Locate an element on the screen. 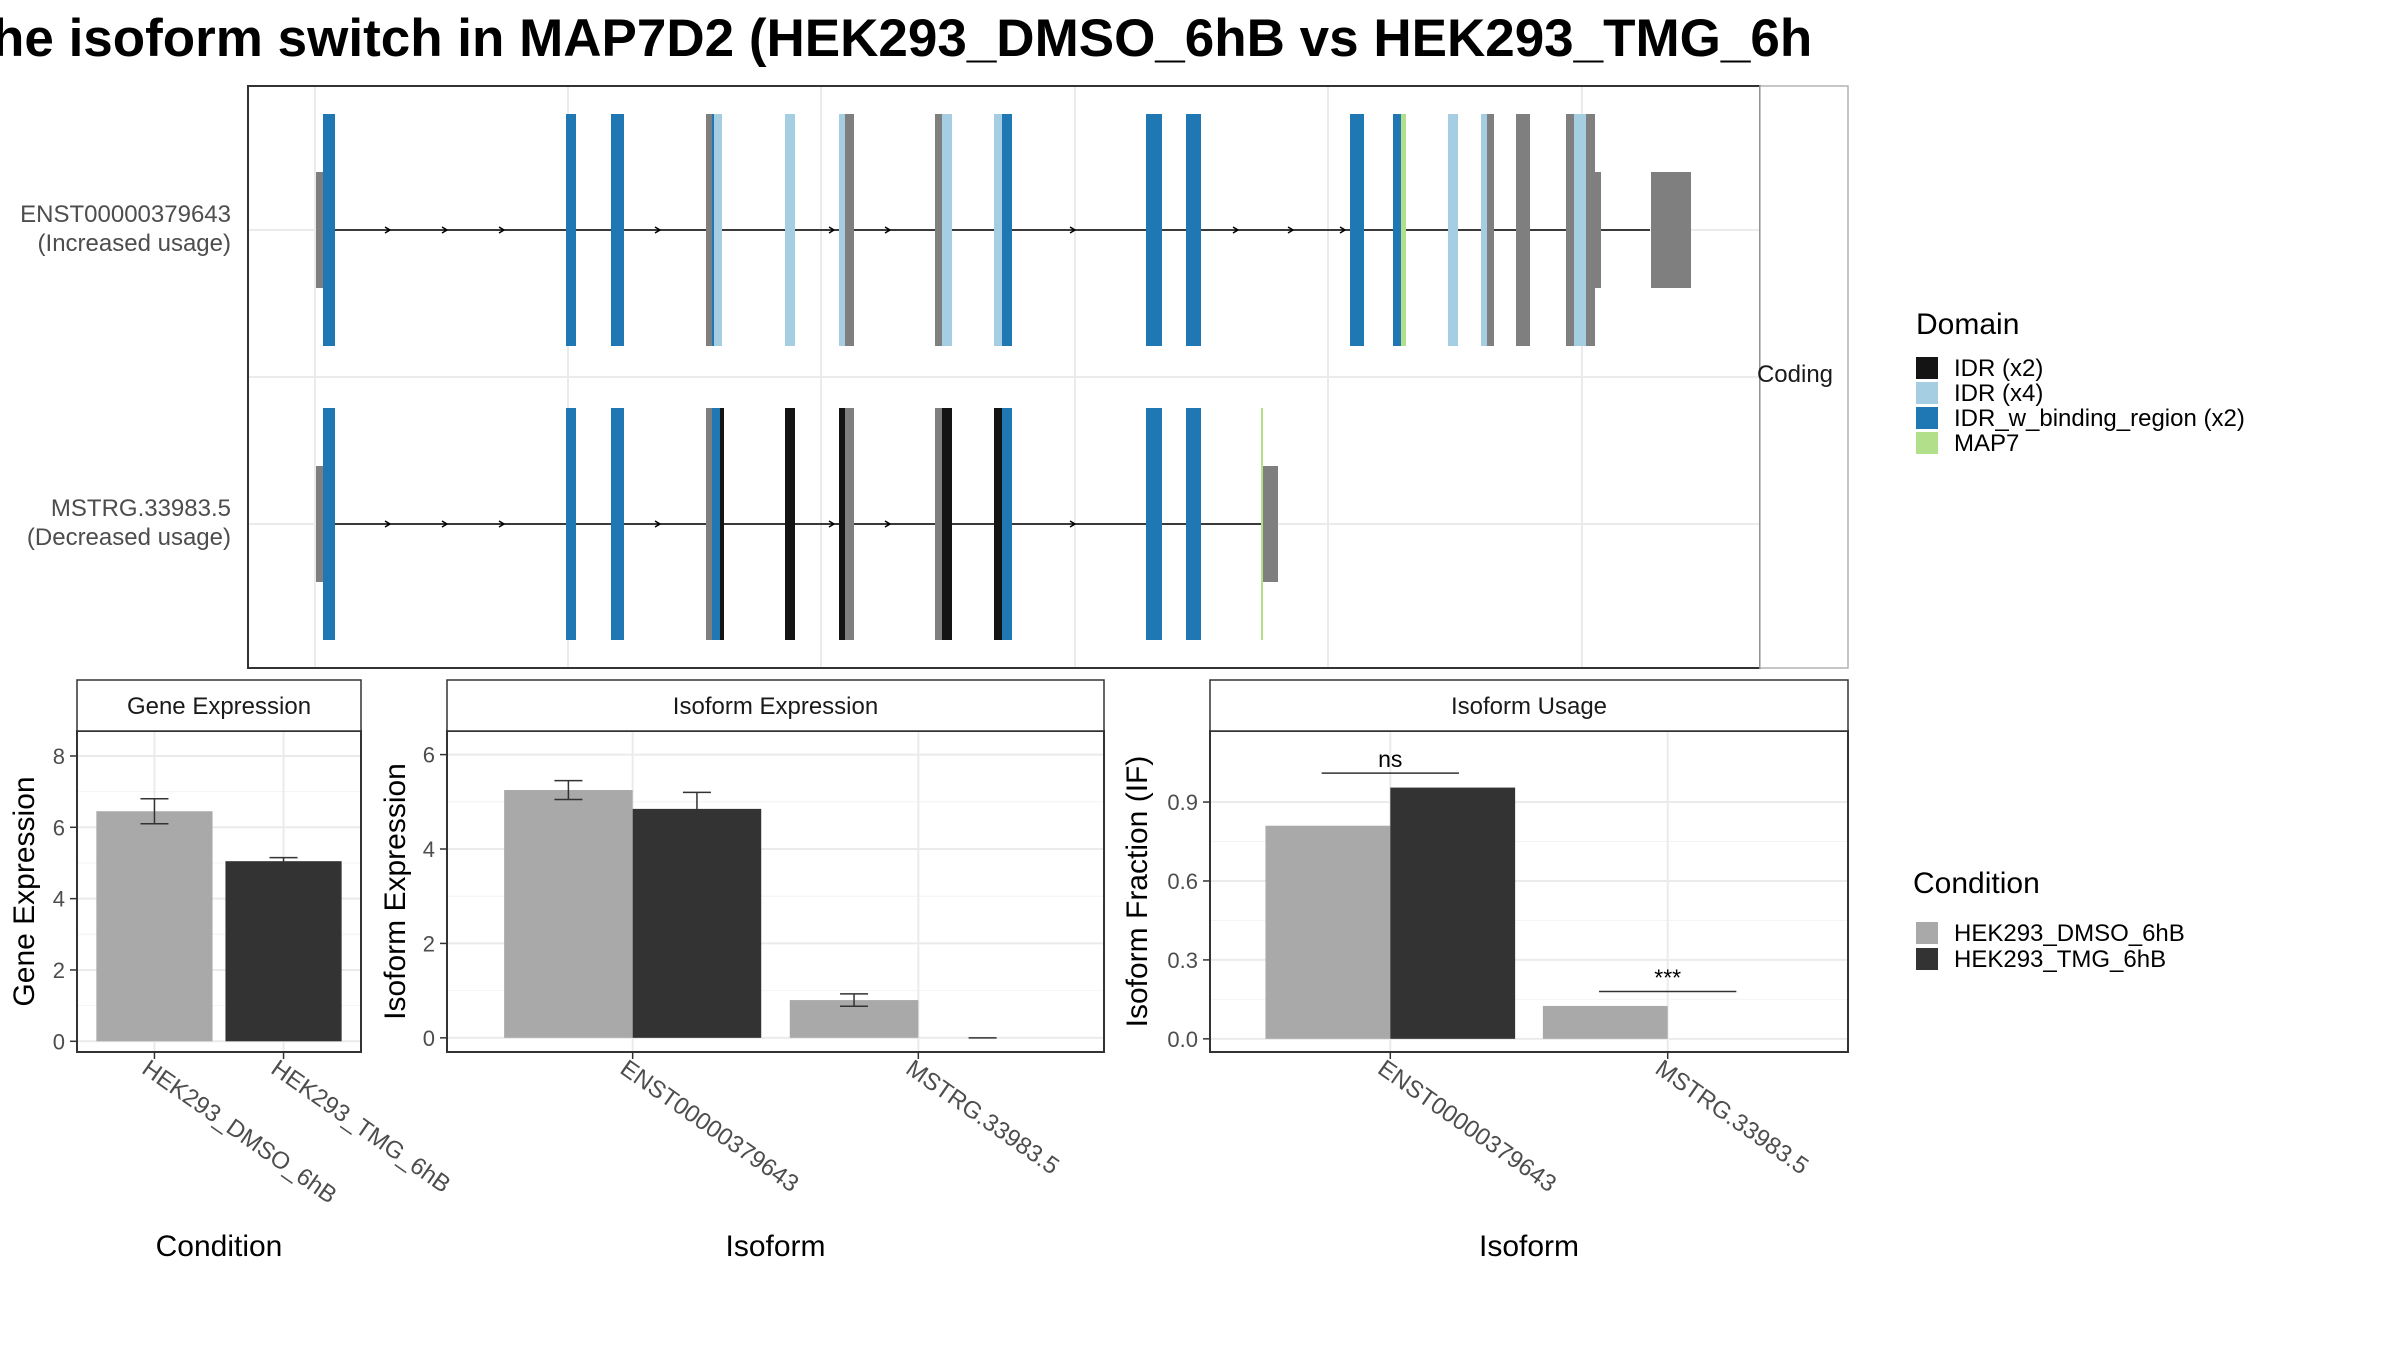  structure-strip is located at coordinates (1804, 377).